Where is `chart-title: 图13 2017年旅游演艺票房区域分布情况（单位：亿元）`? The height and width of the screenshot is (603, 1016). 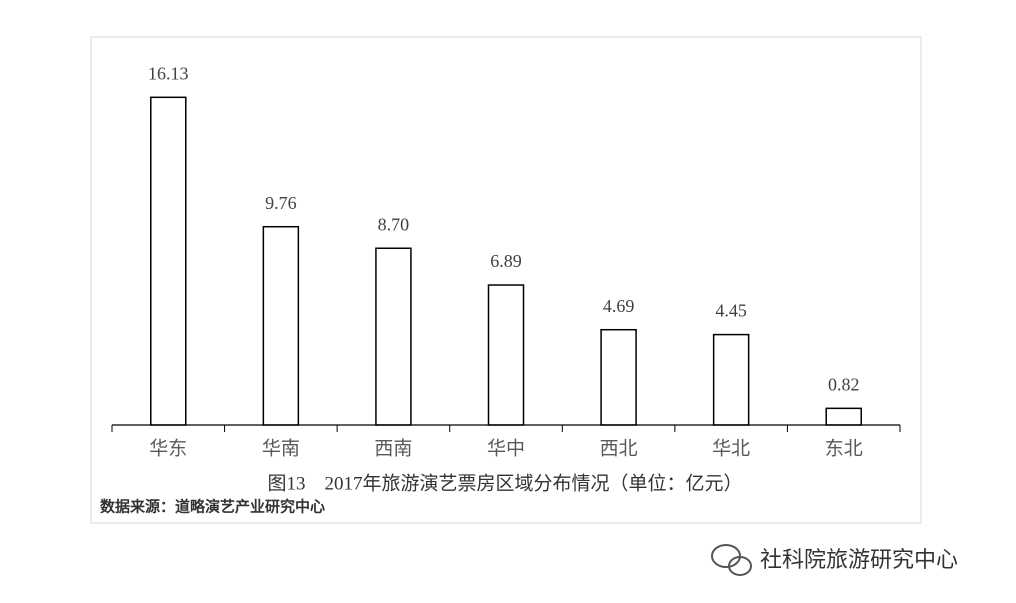
chart-title: 图13 2017年旅游演艺票房区域分布情况（单位：亿元） is located at coordinates (504, 483).